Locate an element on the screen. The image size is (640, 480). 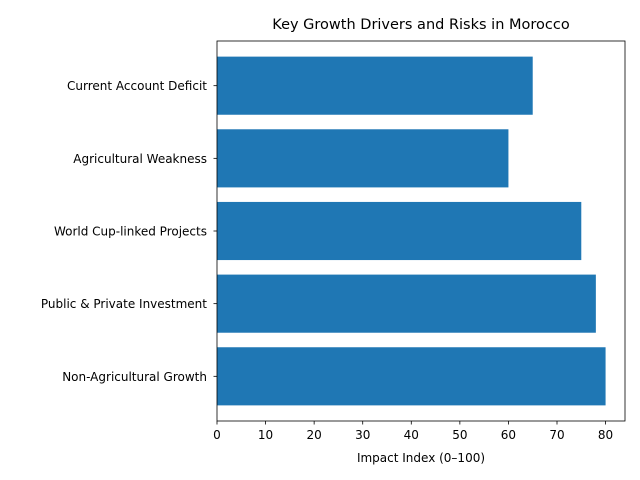
y-tick-label: World Cup-linked Projects is located at coordinates (130, 232).